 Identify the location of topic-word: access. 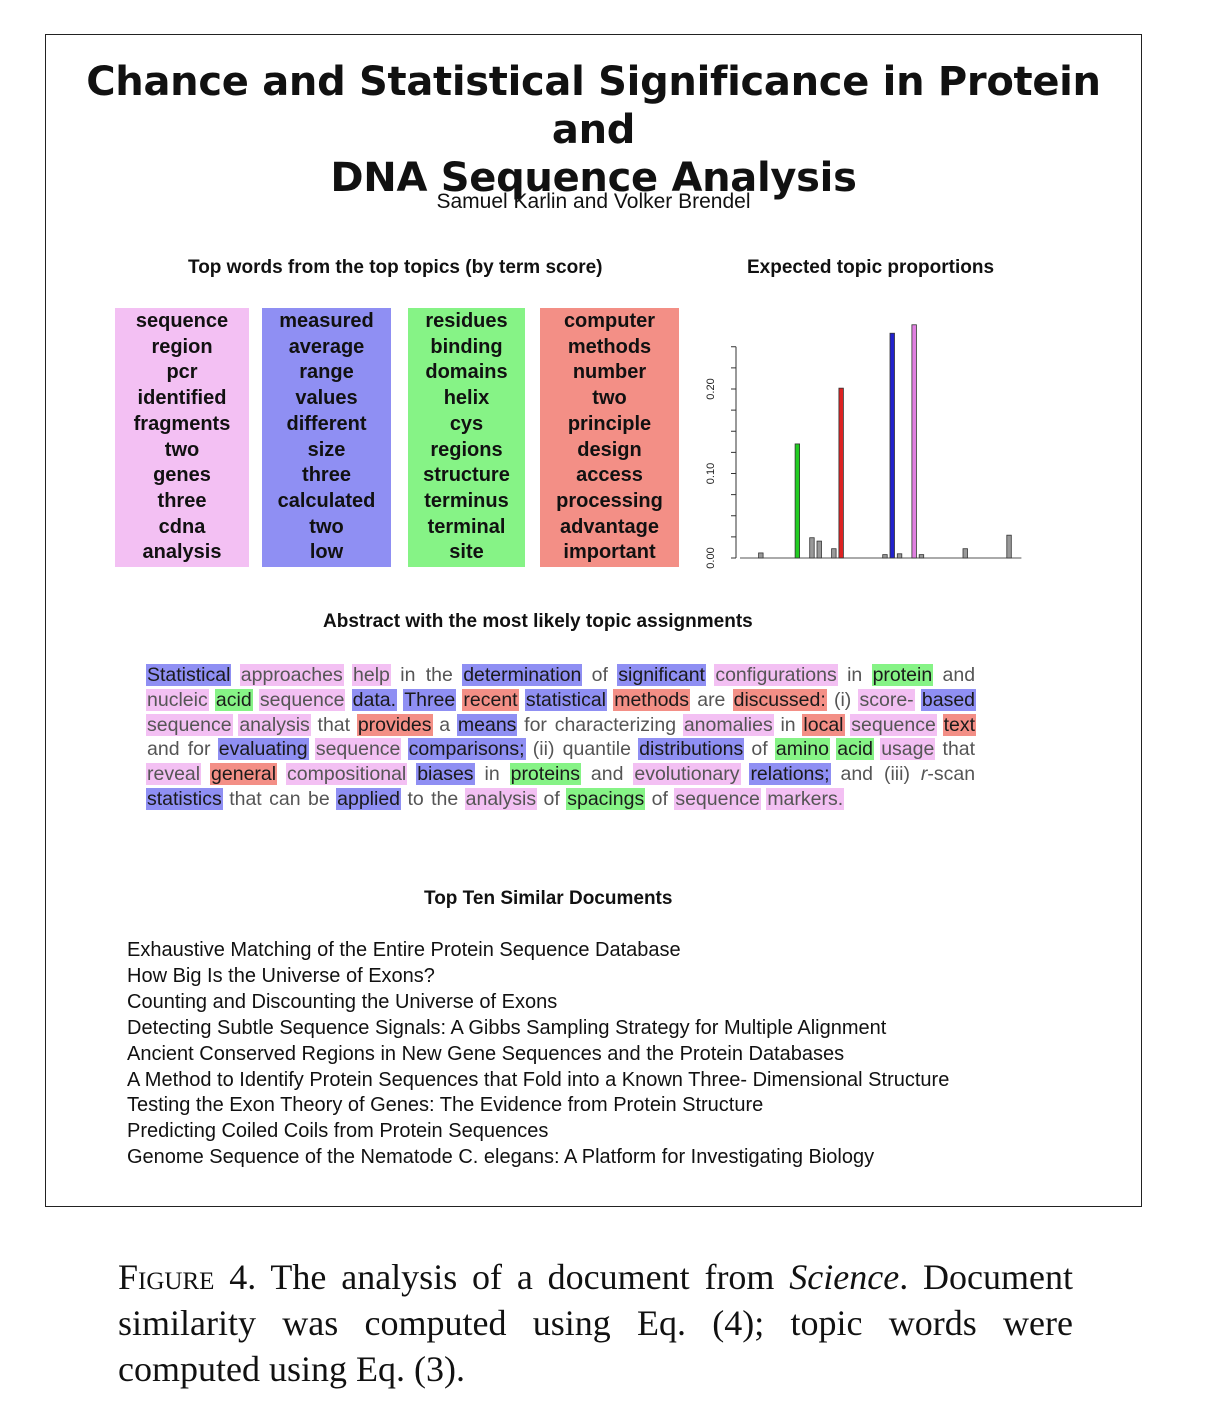
(609, 475).